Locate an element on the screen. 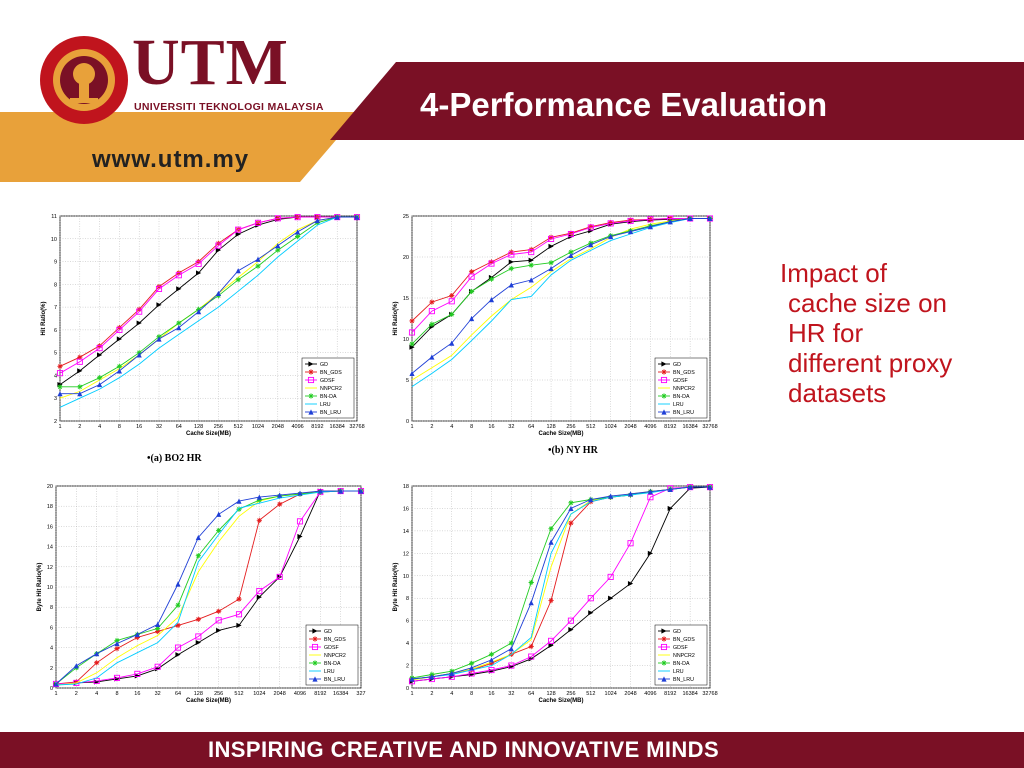 The height and width of the screenshot is (768, 1024). legend-label: GD is located at coordinates (677, 365).